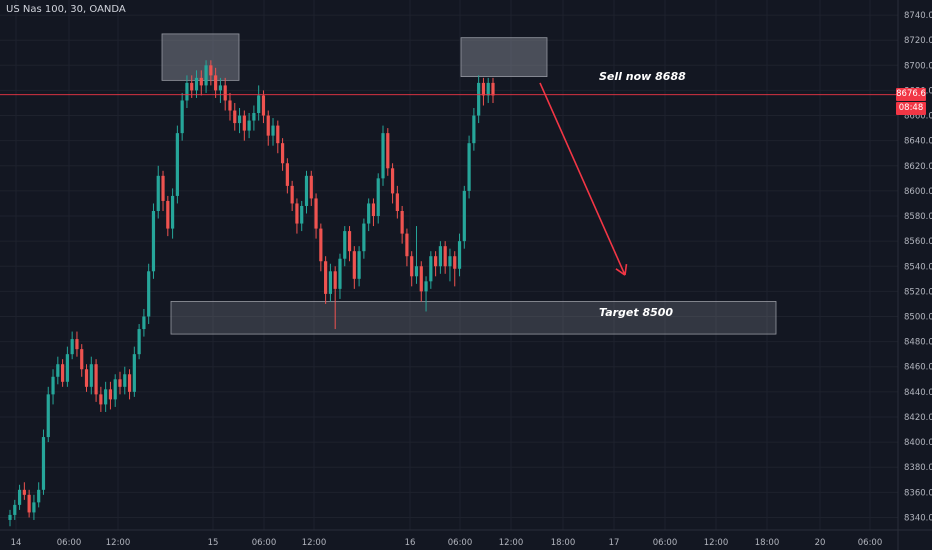  I want to click on y-tick-label: 8620.0, so click(918, 167).